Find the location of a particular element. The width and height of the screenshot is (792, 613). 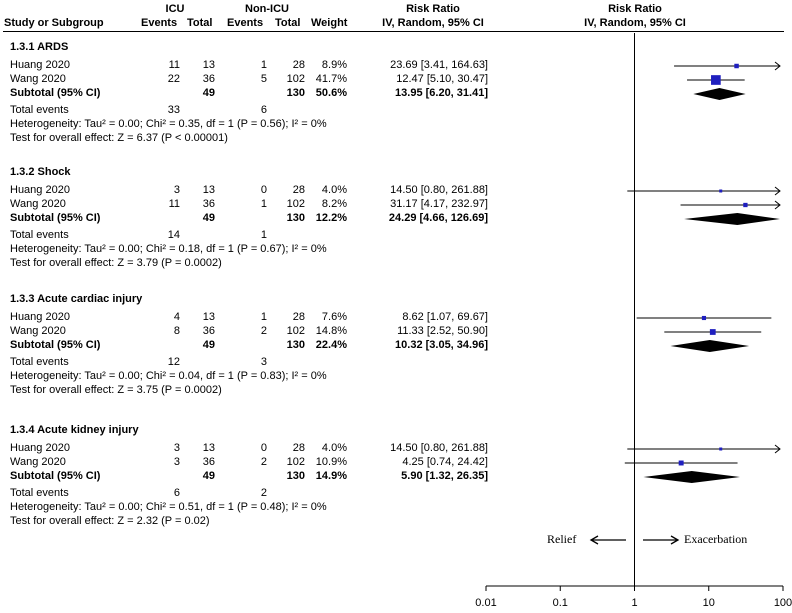

weight-cell: 7.6% is located at coordinates (334, 317).